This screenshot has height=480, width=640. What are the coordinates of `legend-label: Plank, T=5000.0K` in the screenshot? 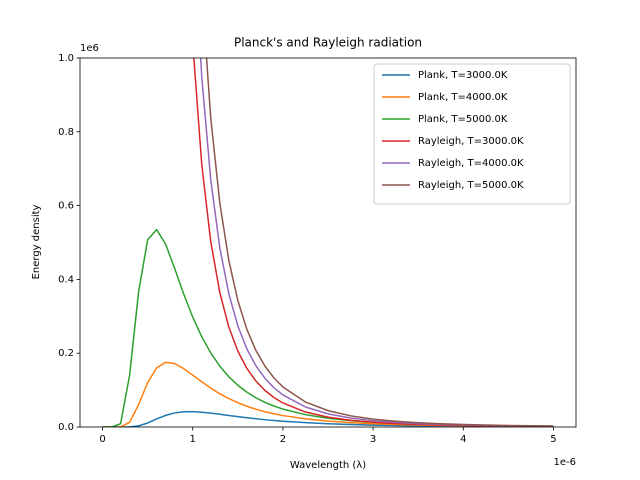 It's located at (463, 119).